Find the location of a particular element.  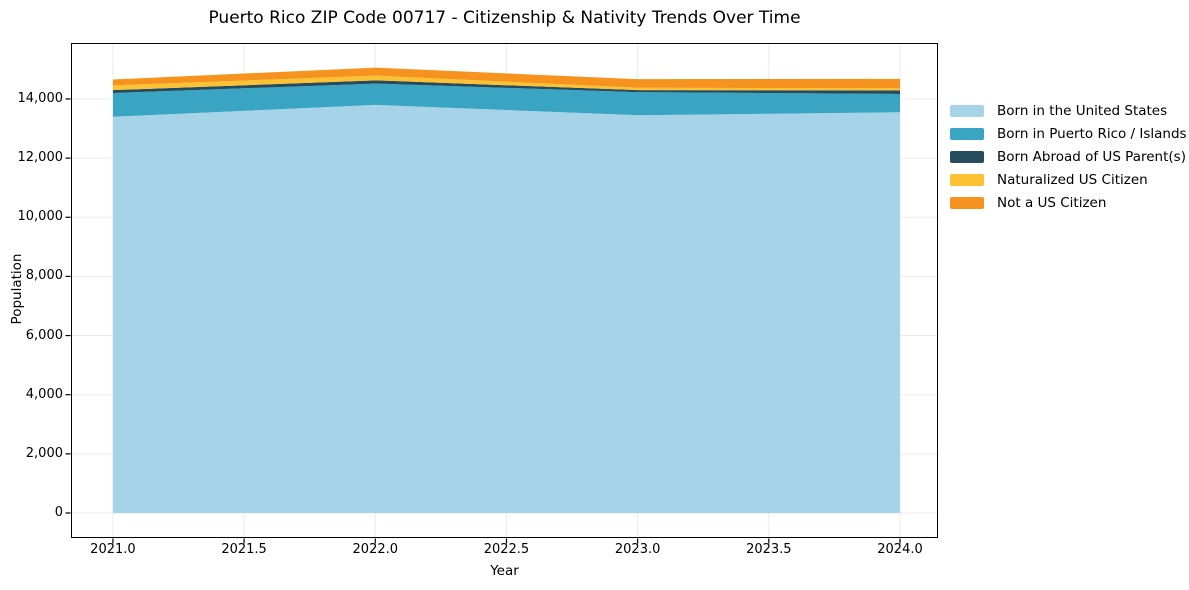

x-tick-label: 2023.5 is located at coordinates (769, 549).